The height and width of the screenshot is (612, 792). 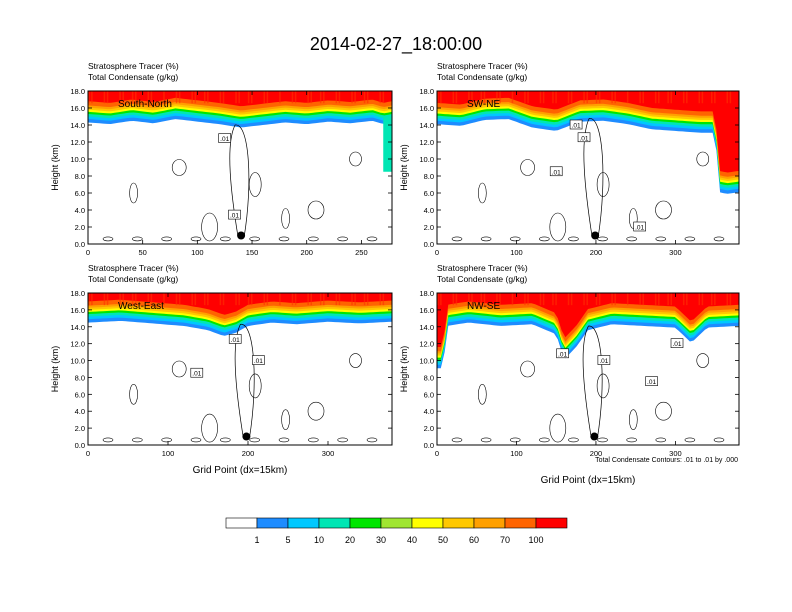 What do you see at coordinates (535, 540) in the screenshot?
I see `colorbar-label: 100` at bounding box center [535, 540].